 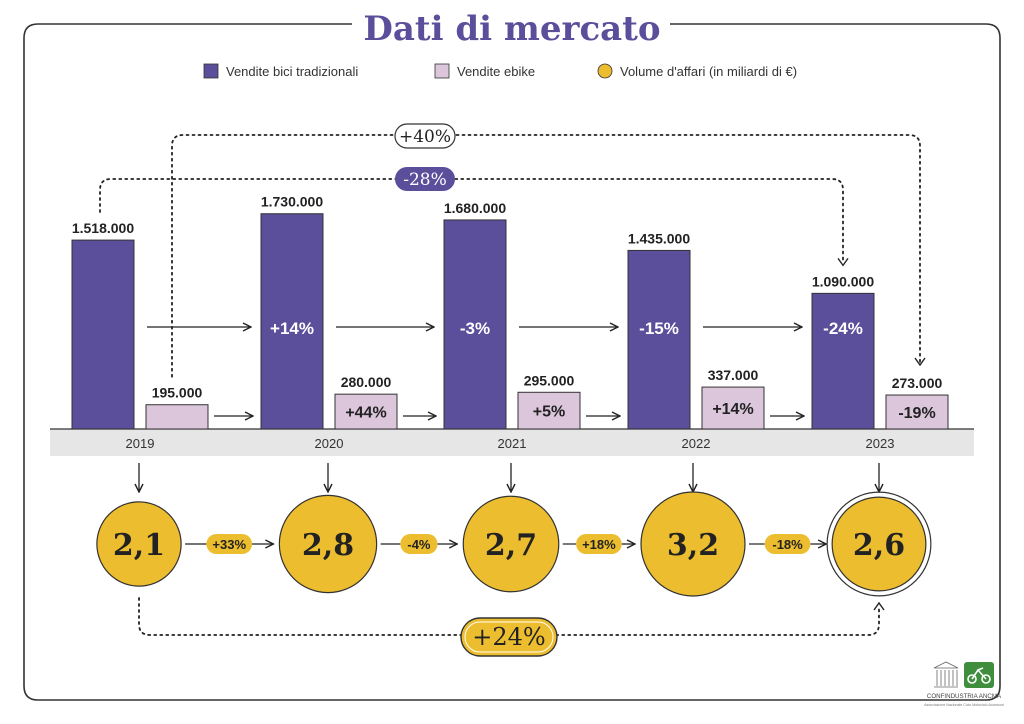 What do you see at coordinates (843, 361) in the screenshot?
I see `bar-traditional-2023` at bounding box center [843, 361].